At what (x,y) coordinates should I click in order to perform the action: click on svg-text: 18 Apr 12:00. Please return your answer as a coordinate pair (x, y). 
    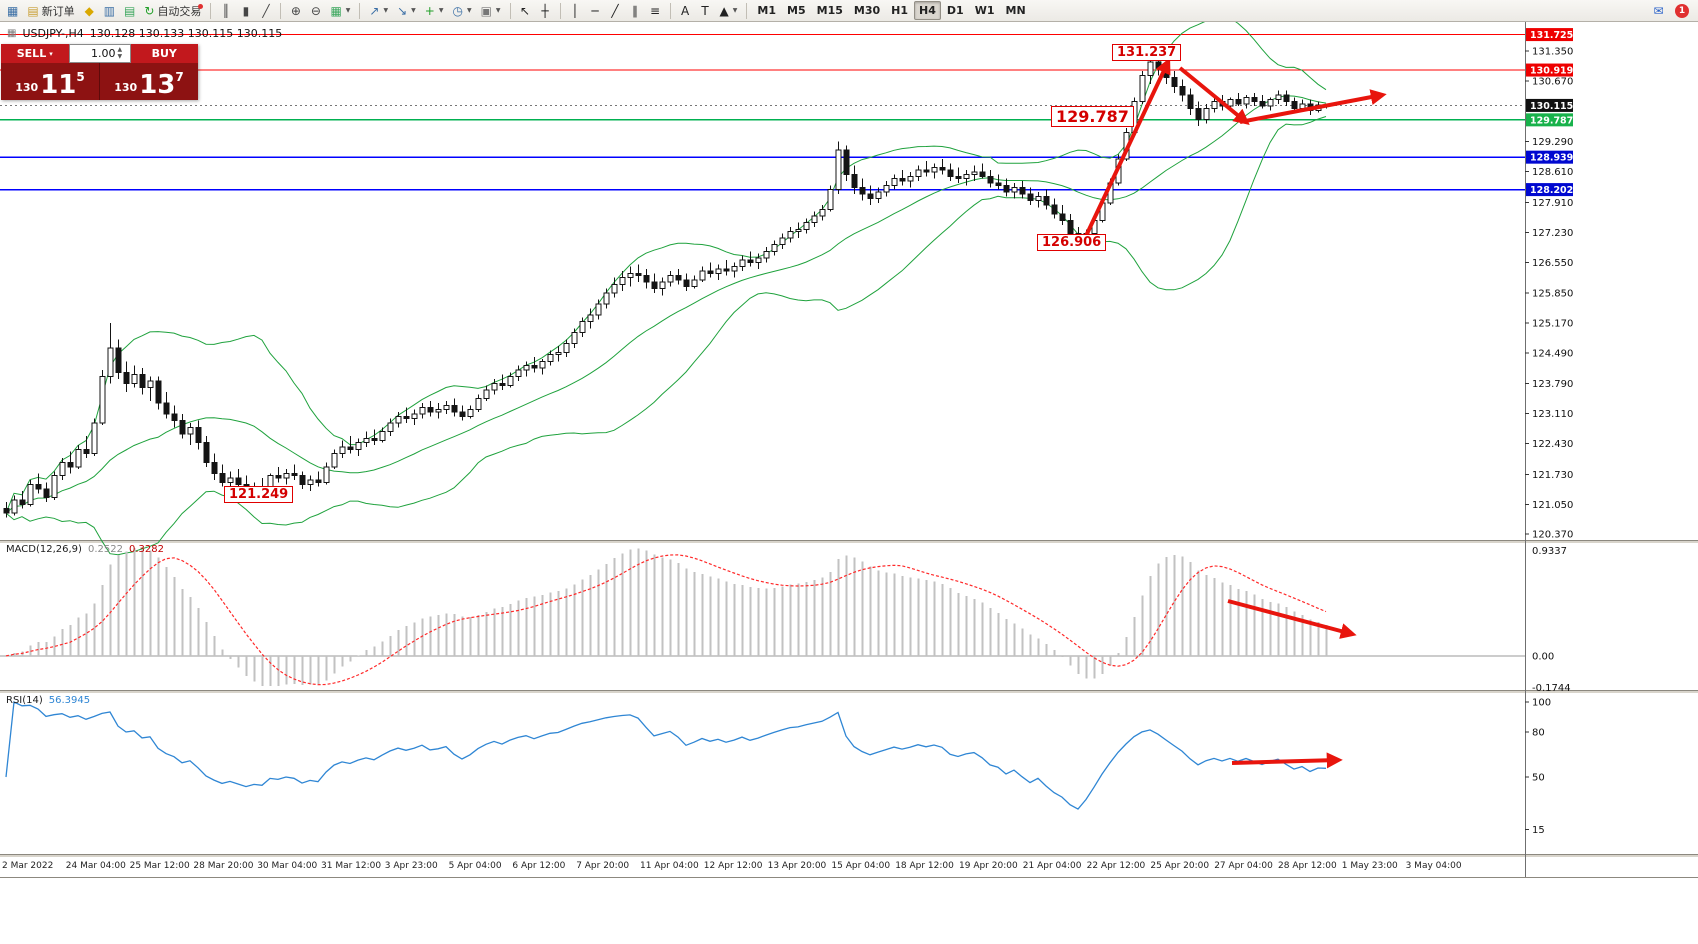
    Looking at the image, I should click on (924, 866).